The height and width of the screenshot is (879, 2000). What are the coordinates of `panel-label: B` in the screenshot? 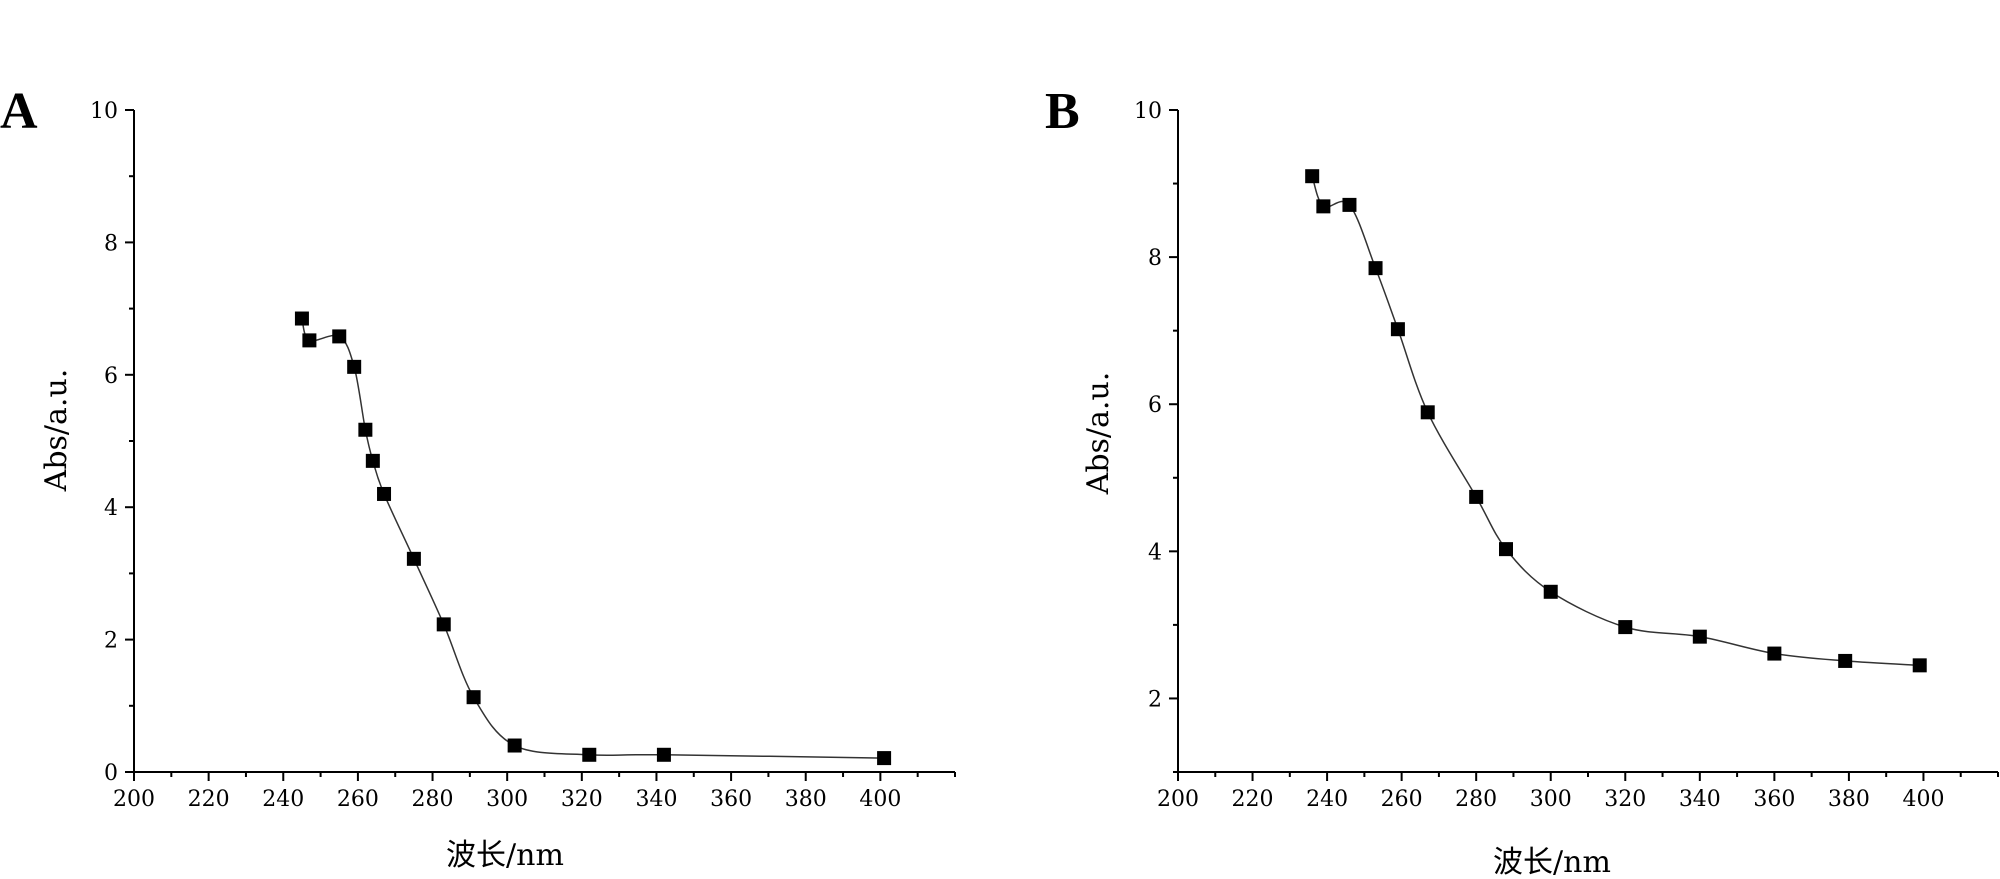 It's located at (1062, 111).